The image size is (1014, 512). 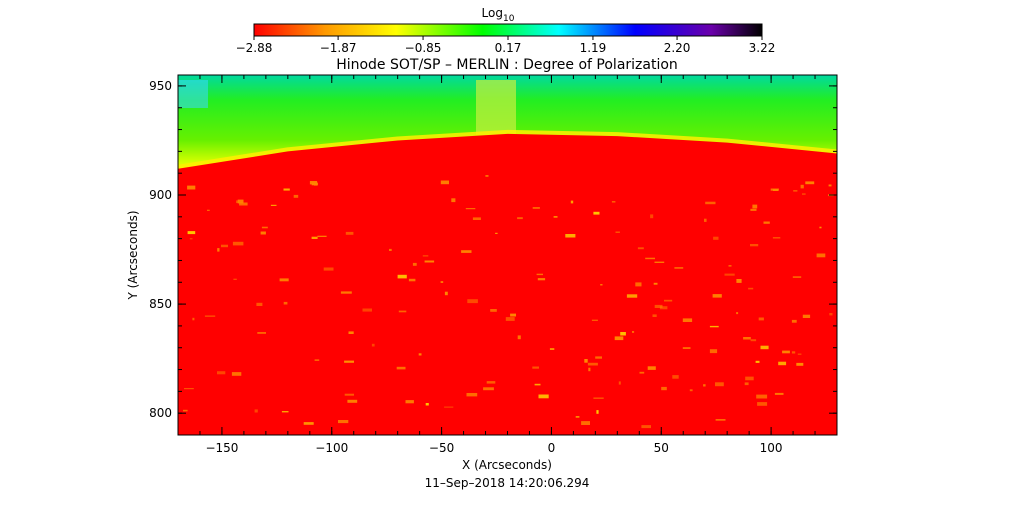 I want to click on y-tick-label: 800, so click(x=160, y=413).